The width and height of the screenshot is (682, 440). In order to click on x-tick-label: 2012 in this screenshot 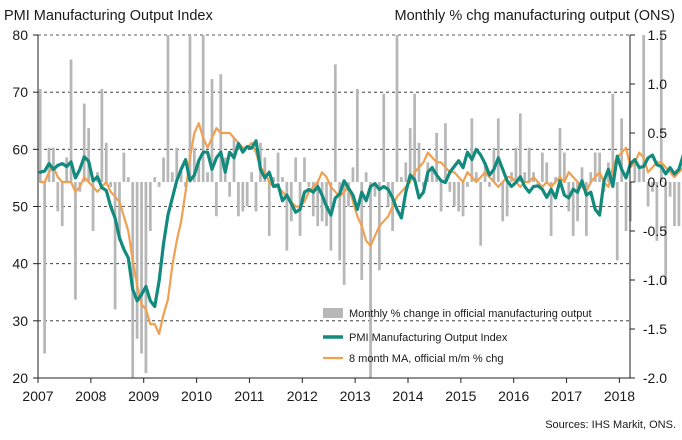, I will do `click(302, 396)`.